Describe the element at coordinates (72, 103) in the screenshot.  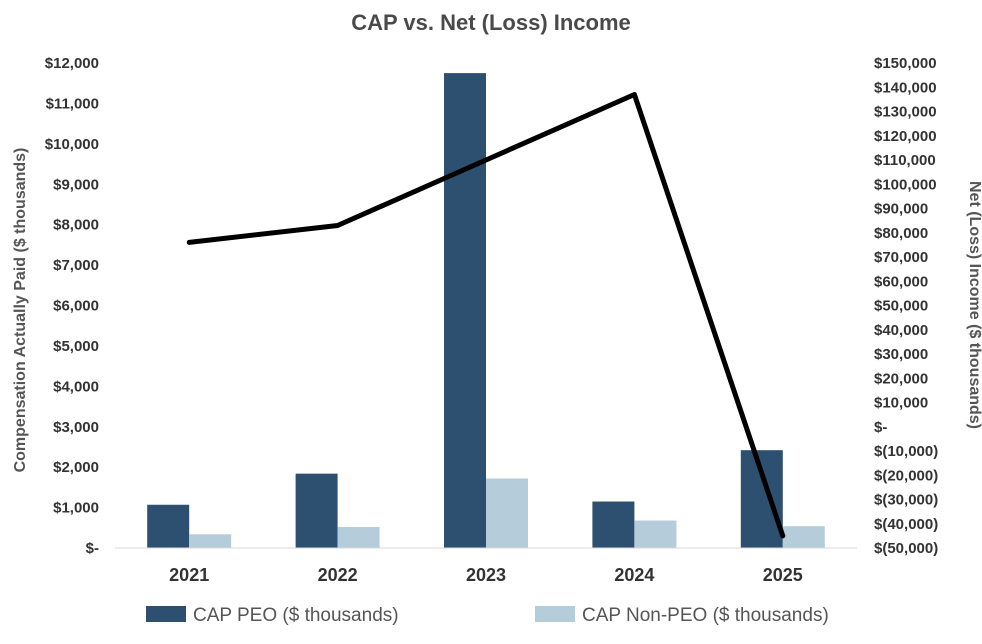
I see `y-tick-label: $11,000` at that location.